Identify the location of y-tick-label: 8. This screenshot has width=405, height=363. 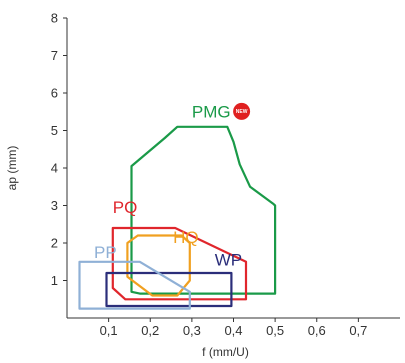
(54, 18).